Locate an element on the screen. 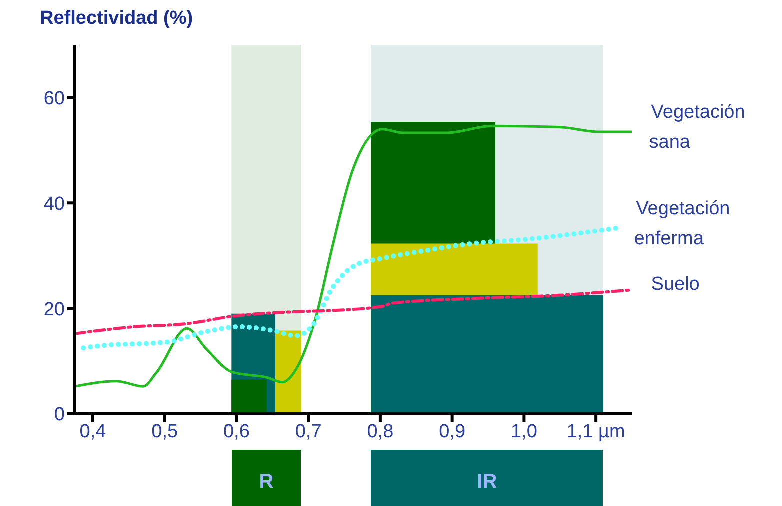  y-axis-title: Reflectividad (%) is located at coordinates (117, 19).